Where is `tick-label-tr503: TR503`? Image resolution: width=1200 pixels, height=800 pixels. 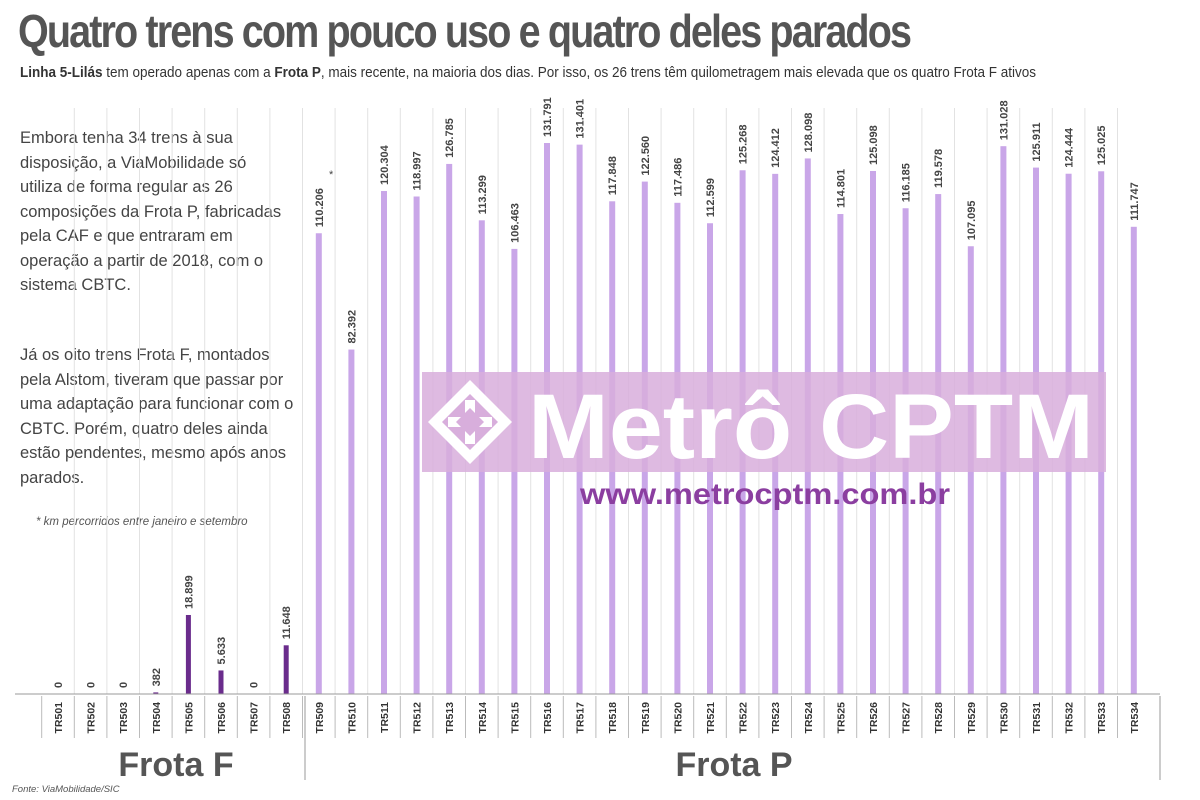
tick-label-tr503: TR503 is located at coordinates (124, 718).